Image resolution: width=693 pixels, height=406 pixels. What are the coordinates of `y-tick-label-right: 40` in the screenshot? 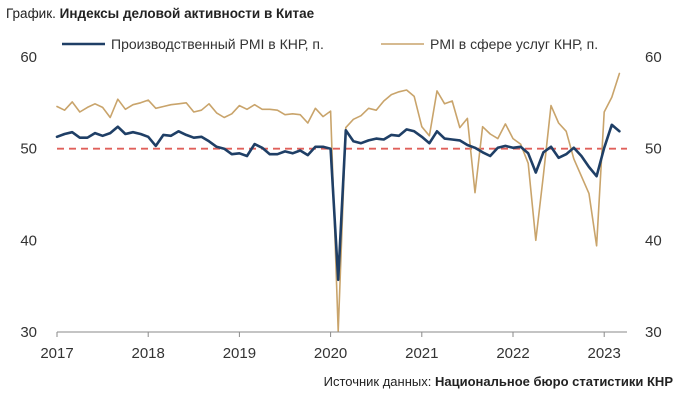 It's located at (653, 240).